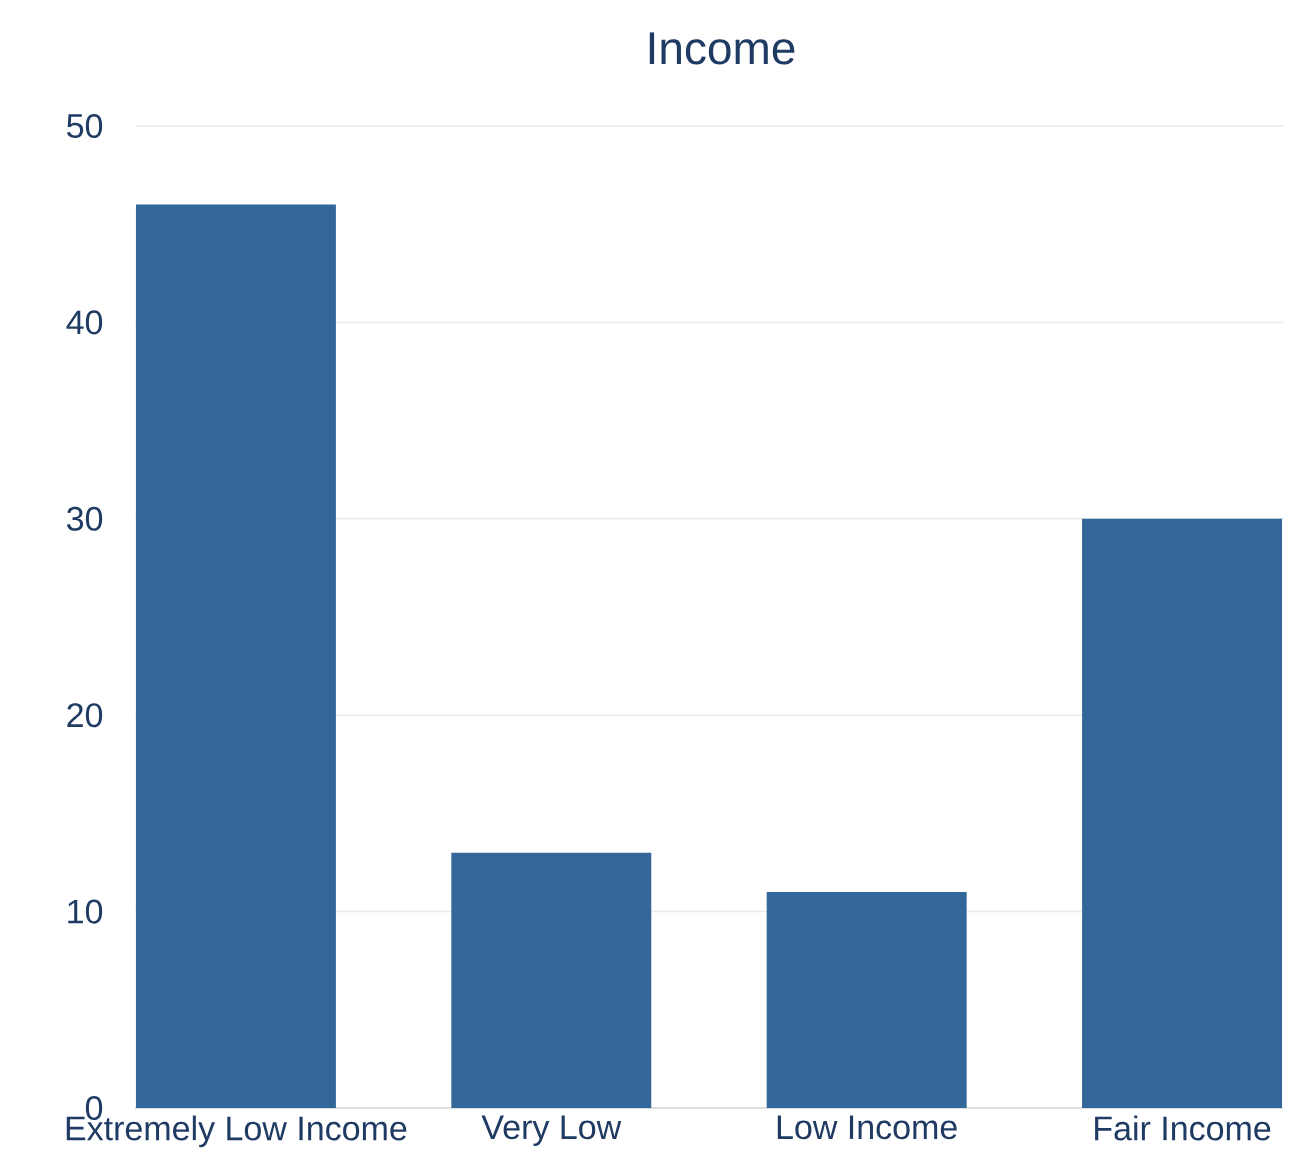 This screenshot has height=1168, width=1295. What do you see at coordinates (867, 1127) in the screenshot?
I see `x-tick-label: Low Income` at bounding box center [867, 1127].